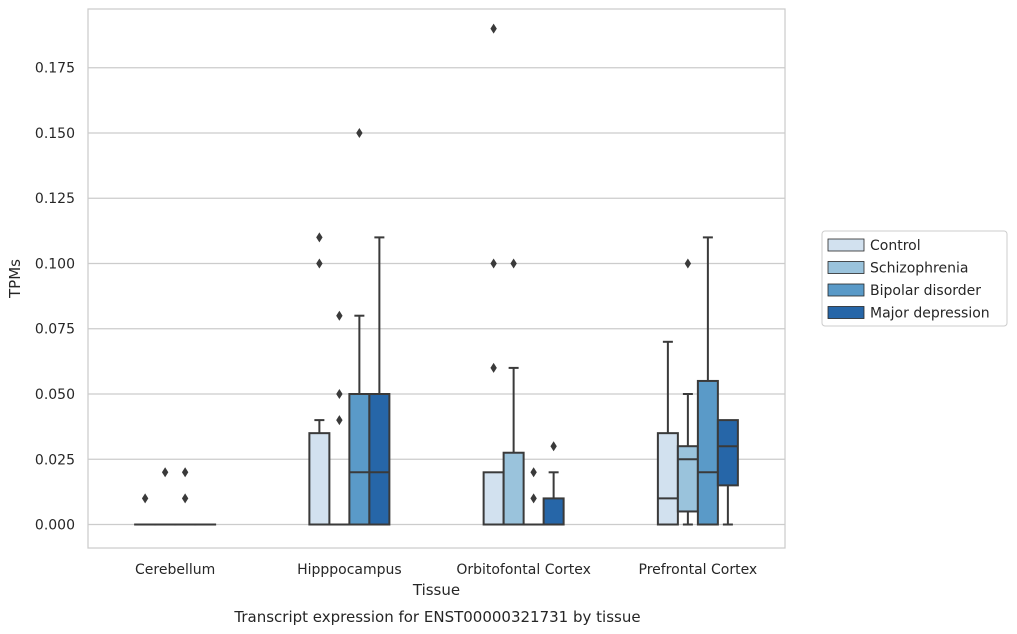  Describe the element at coordinates (175, 570) in the screenshot. I see `x-tick-label: Cerebellum` at that location.